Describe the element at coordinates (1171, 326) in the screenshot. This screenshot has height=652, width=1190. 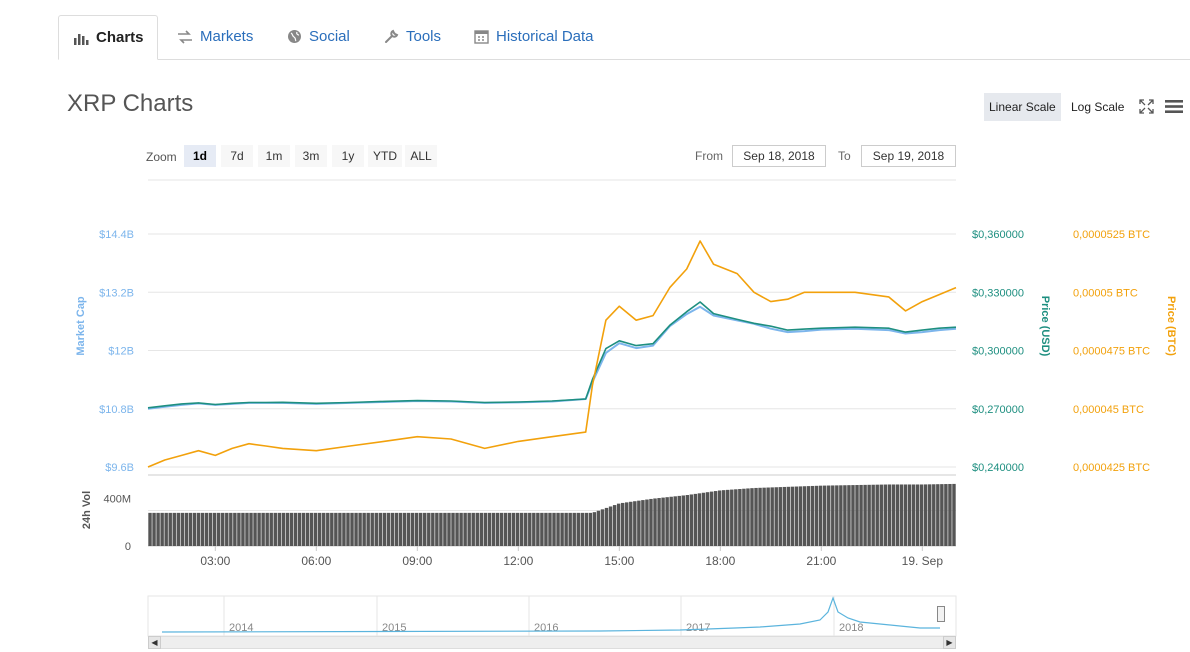
I see `price-btc-axis-label: Price (BTC)` at that location.